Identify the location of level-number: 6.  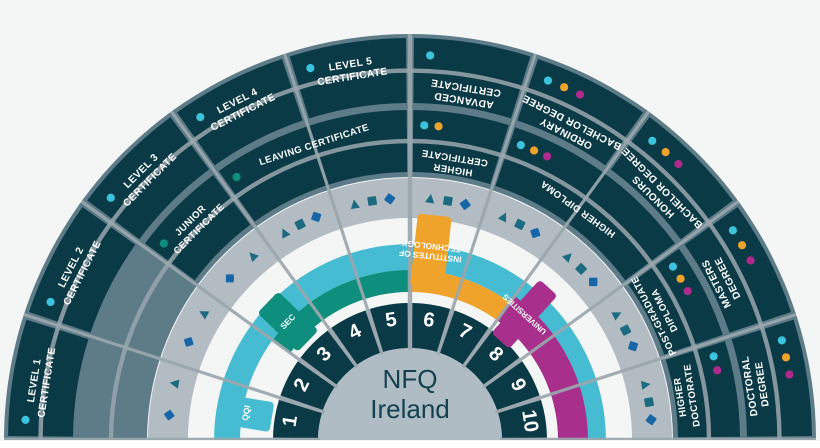
(429, 320).